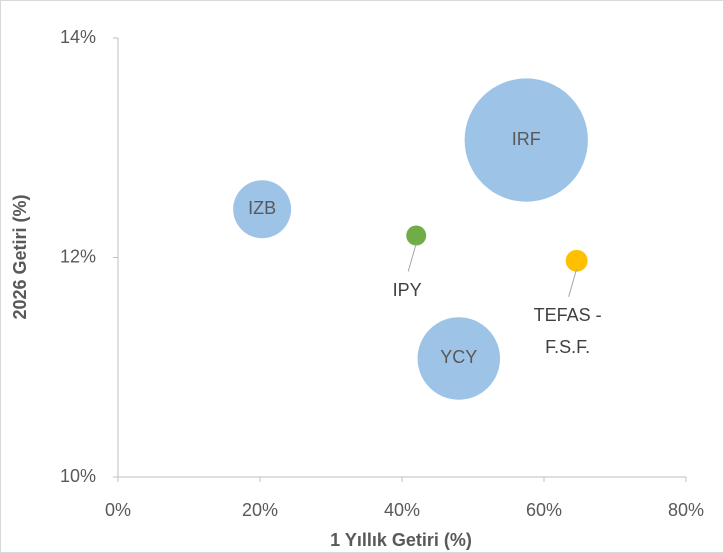  What do you see at coordinates (78, 256) in the screenshot?
I see `y-tick-label: 12%` at bounding box center [78, 256].